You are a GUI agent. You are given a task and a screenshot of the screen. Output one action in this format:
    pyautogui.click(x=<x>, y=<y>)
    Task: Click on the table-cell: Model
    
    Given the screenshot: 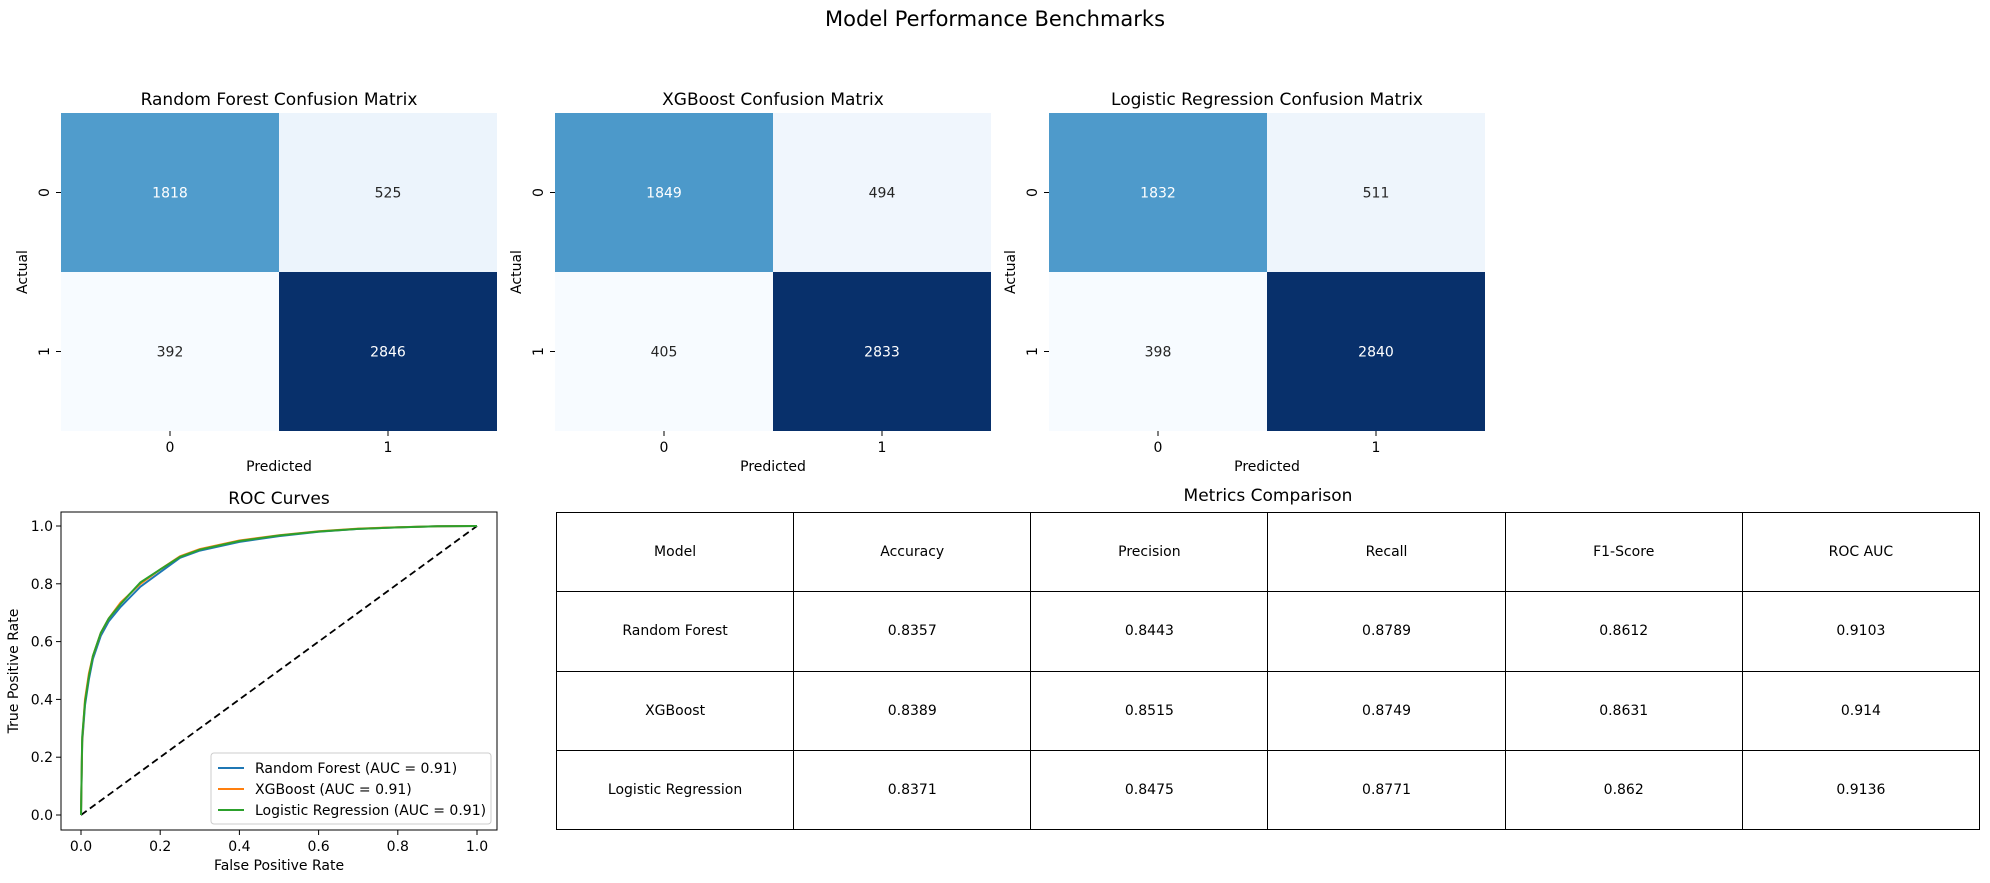 What is the action you would take?
    pyautogui.click(x=675, y=552)
    